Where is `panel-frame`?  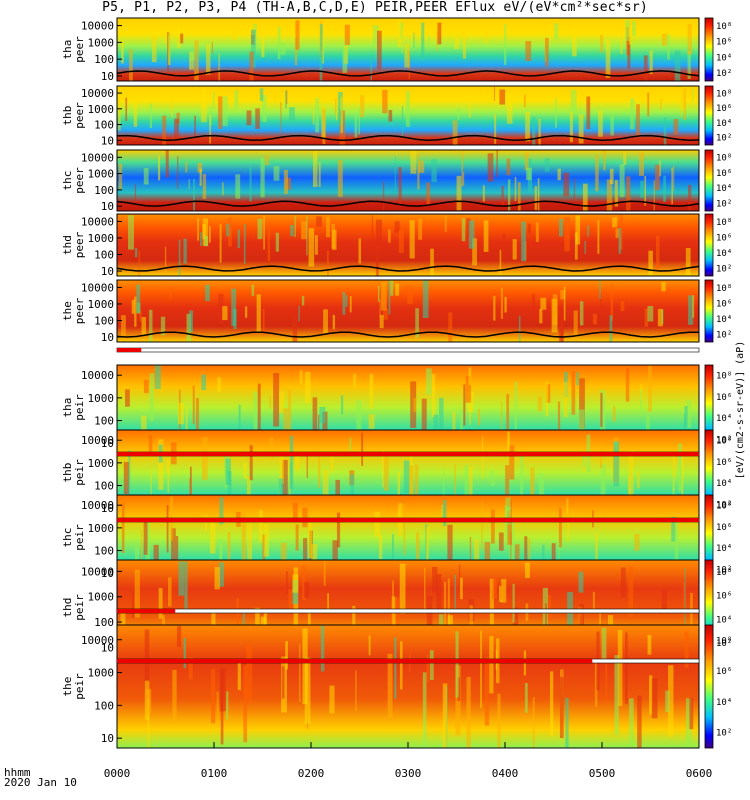 panel-frame is located at coordinates (408, 180).